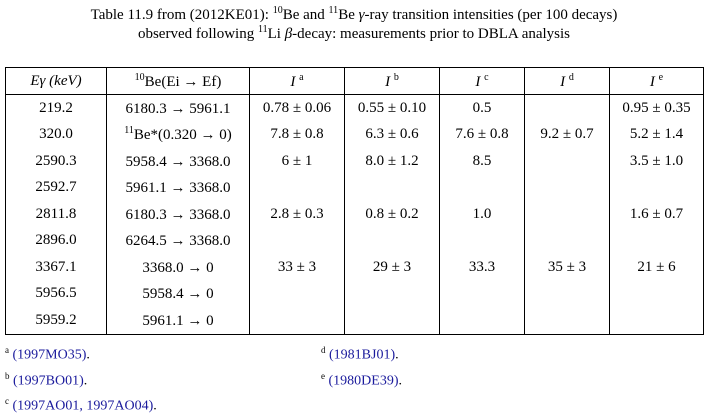 Image resolution: width=708 pixels, height=417 pixels. I want to click on header-intensity-e: I e, so click(656, 81).